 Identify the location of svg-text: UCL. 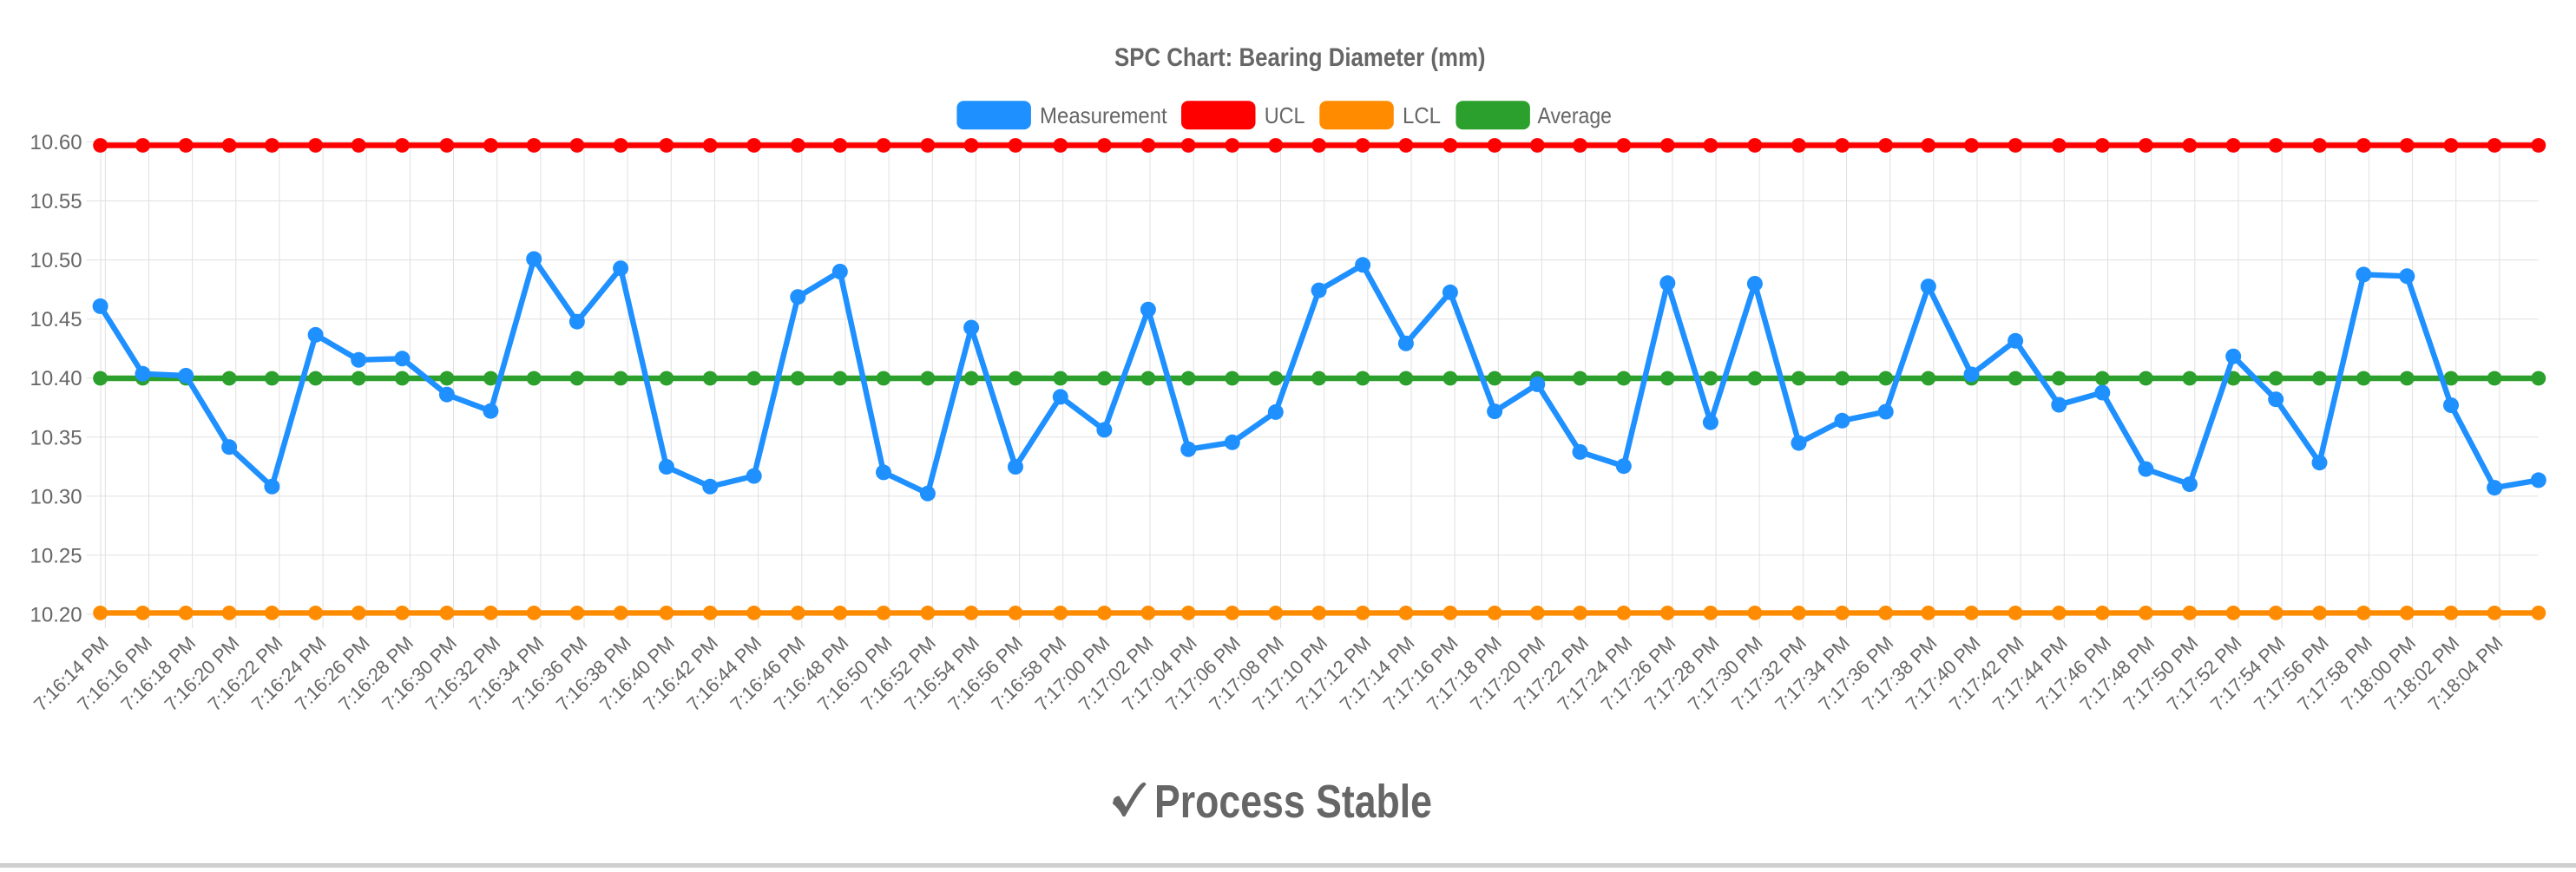
(1285, 115).